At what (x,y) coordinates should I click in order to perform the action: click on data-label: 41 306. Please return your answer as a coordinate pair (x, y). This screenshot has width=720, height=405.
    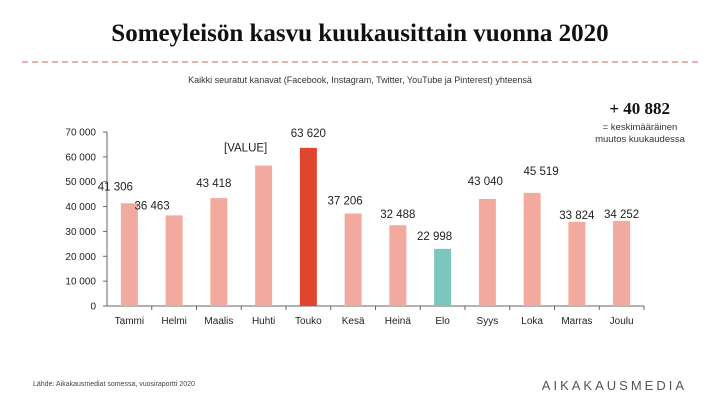
    Looking at the image, I should click on (115, 187).